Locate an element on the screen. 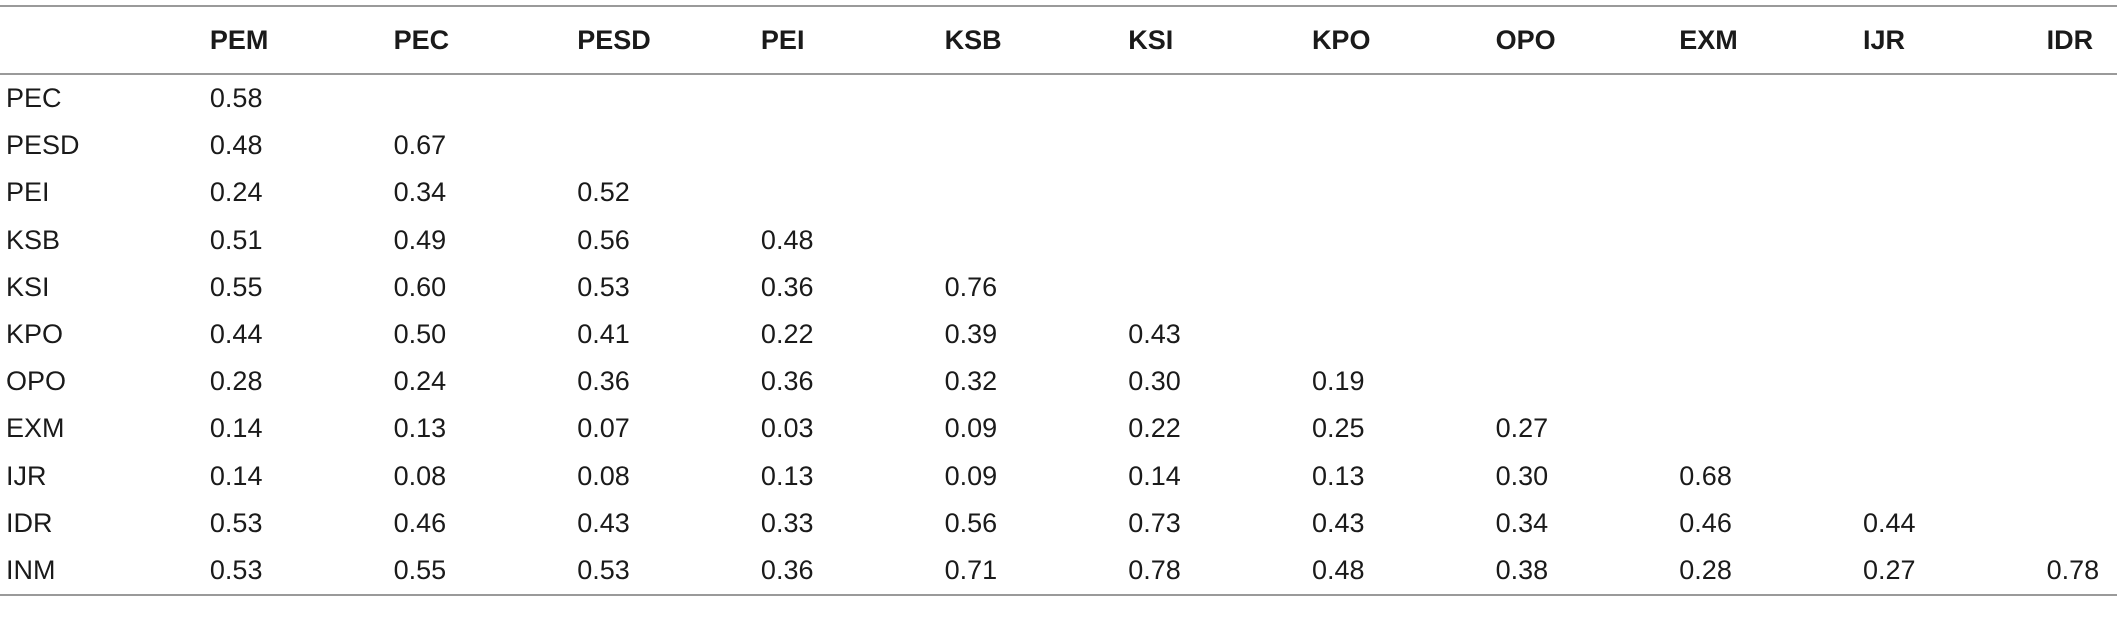  header-cell-pei: PEI is located at coordinates (852, 40).